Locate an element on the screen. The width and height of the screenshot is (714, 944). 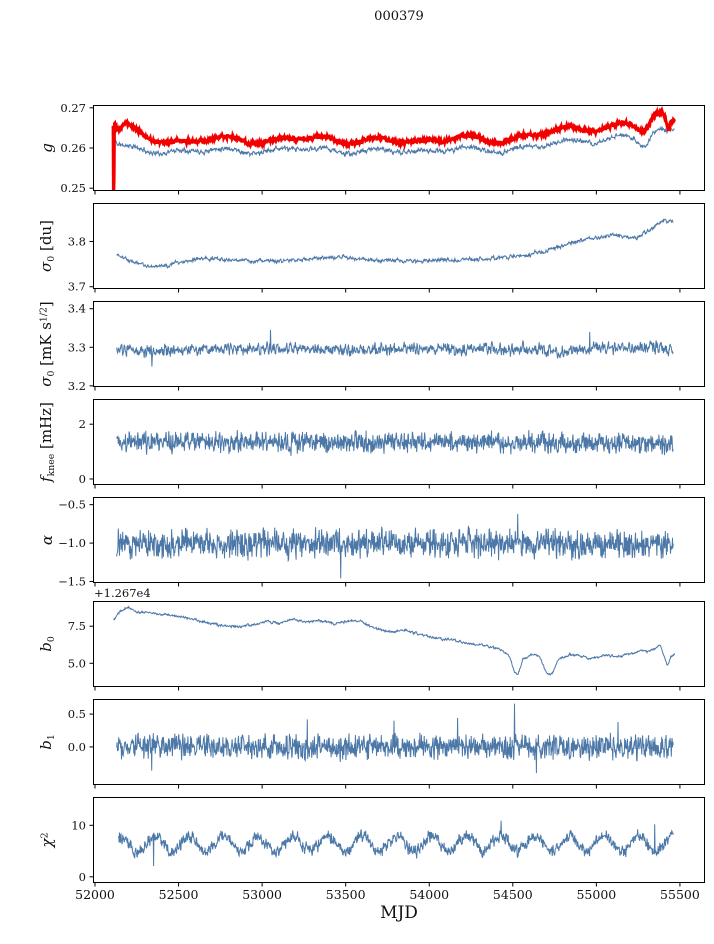
y-tick-label: −0.5 is located at coordinates (72, 505).